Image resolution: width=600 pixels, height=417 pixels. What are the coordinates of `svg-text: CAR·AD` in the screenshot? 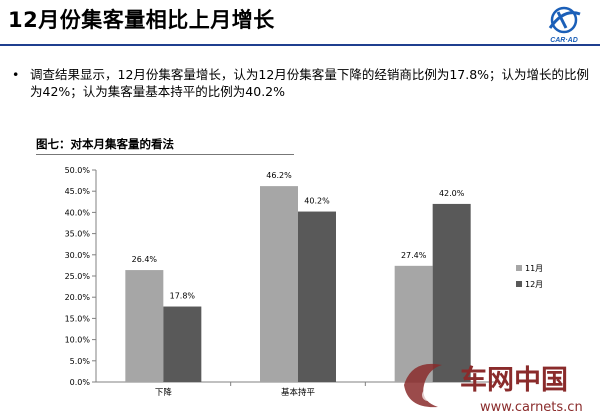 It's located at (564, 40).